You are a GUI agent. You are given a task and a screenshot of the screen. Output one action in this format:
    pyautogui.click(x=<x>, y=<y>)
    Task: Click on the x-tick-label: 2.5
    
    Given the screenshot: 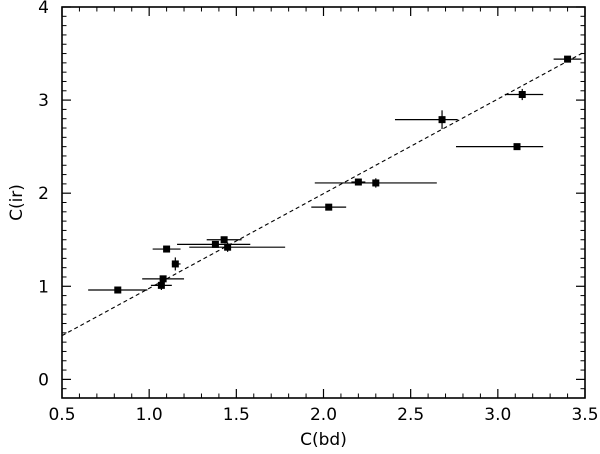 What is the action you would take?
    pyautogui.click(x=410, y=415)
    